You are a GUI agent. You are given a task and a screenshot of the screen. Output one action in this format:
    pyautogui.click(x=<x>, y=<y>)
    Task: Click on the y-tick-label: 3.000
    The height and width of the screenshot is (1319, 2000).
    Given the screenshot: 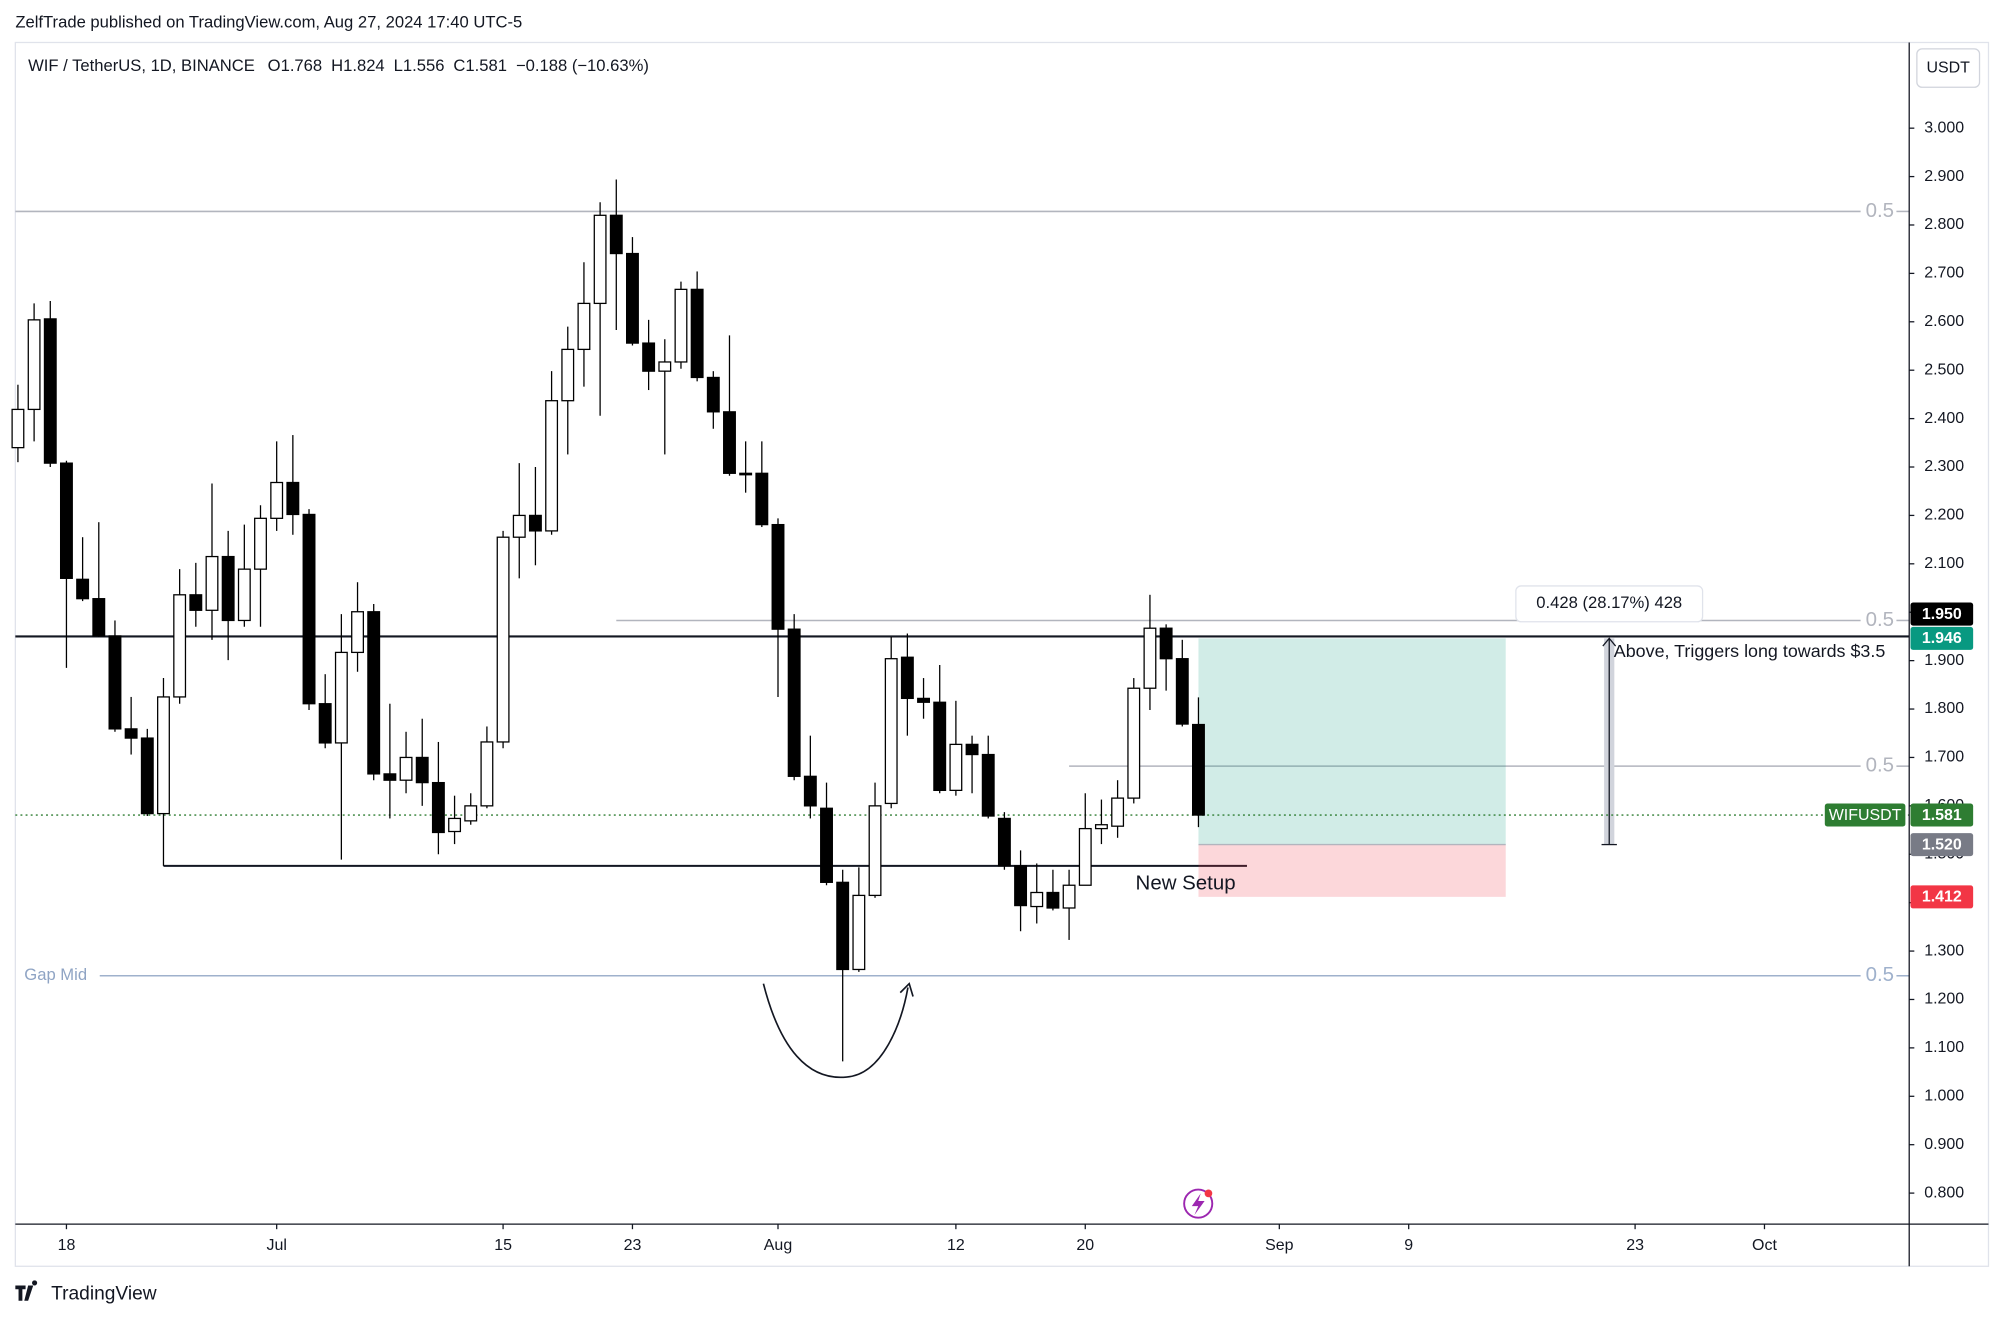 What is the action you would take?
    pyautogui.click(x=1944, y=127)
    